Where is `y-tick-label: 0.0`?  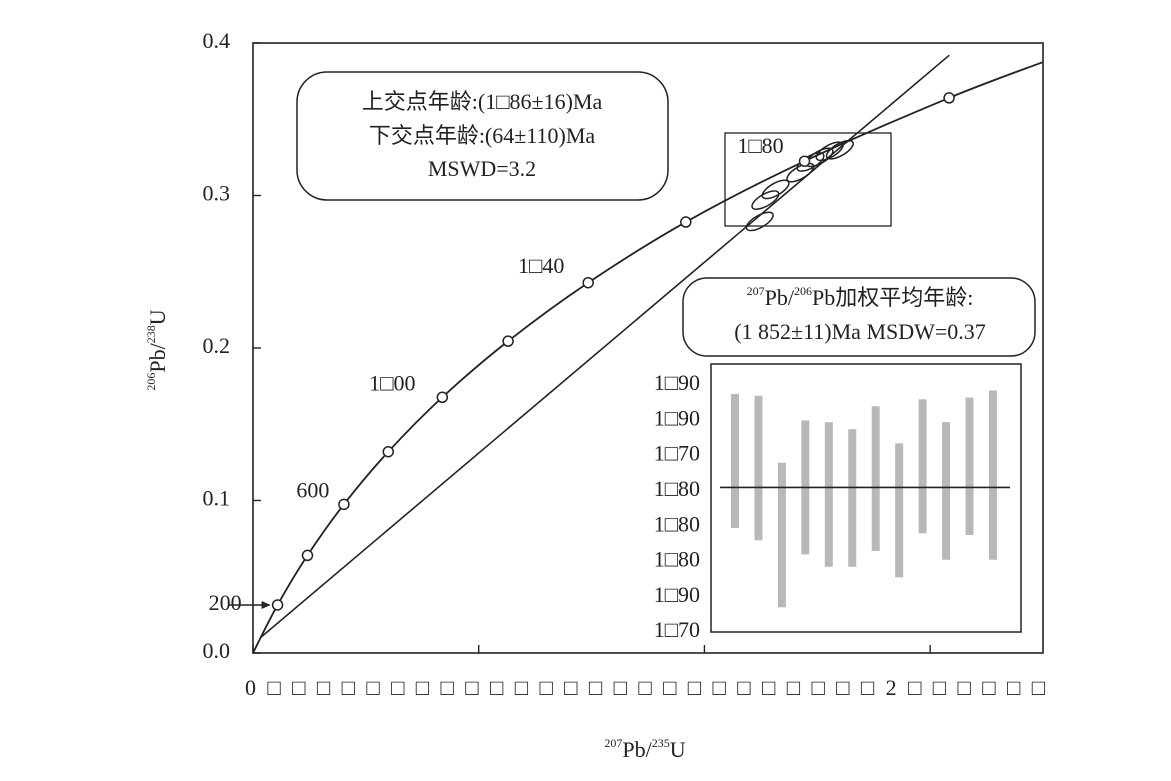 y-tick-label: 0.0 is located at coordinates (217, 650).